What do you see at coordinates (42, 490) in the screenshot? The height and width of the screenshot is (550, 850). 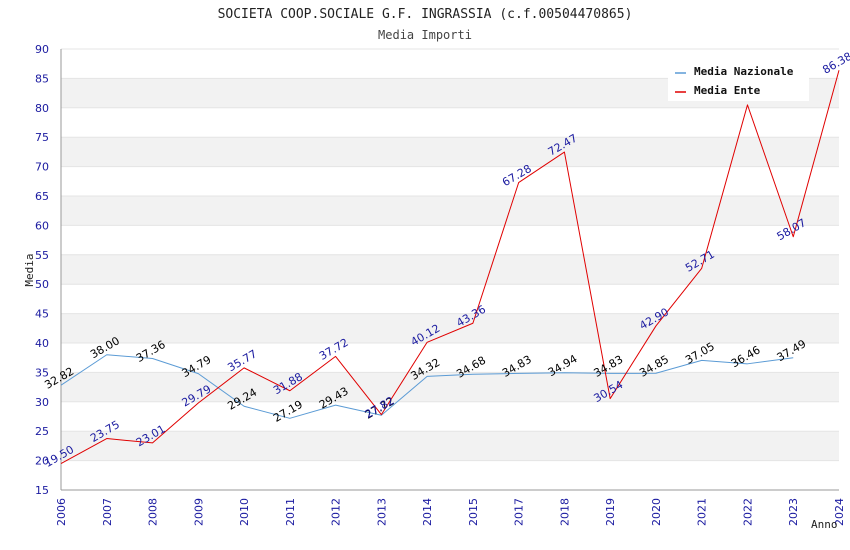 I see `y-tick-label: 15` at bounding box center [42, 490].